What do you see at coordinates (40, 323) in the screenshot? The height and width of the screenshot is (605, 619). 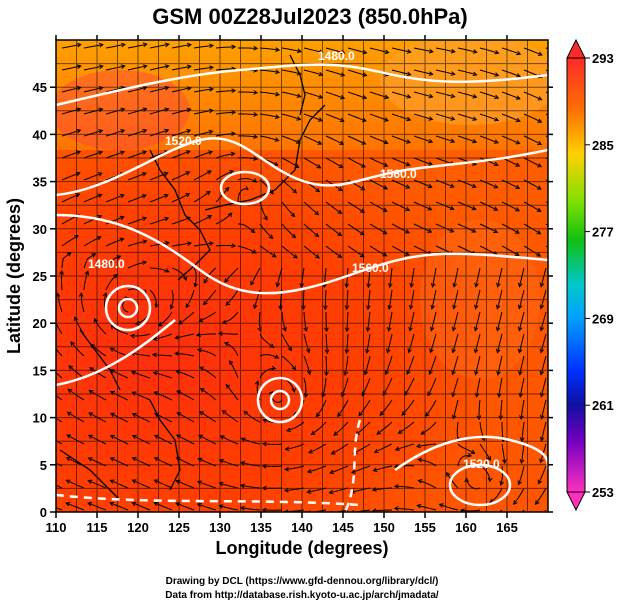 I see `y-tick-label: 20` at bounding box center [40, 323].